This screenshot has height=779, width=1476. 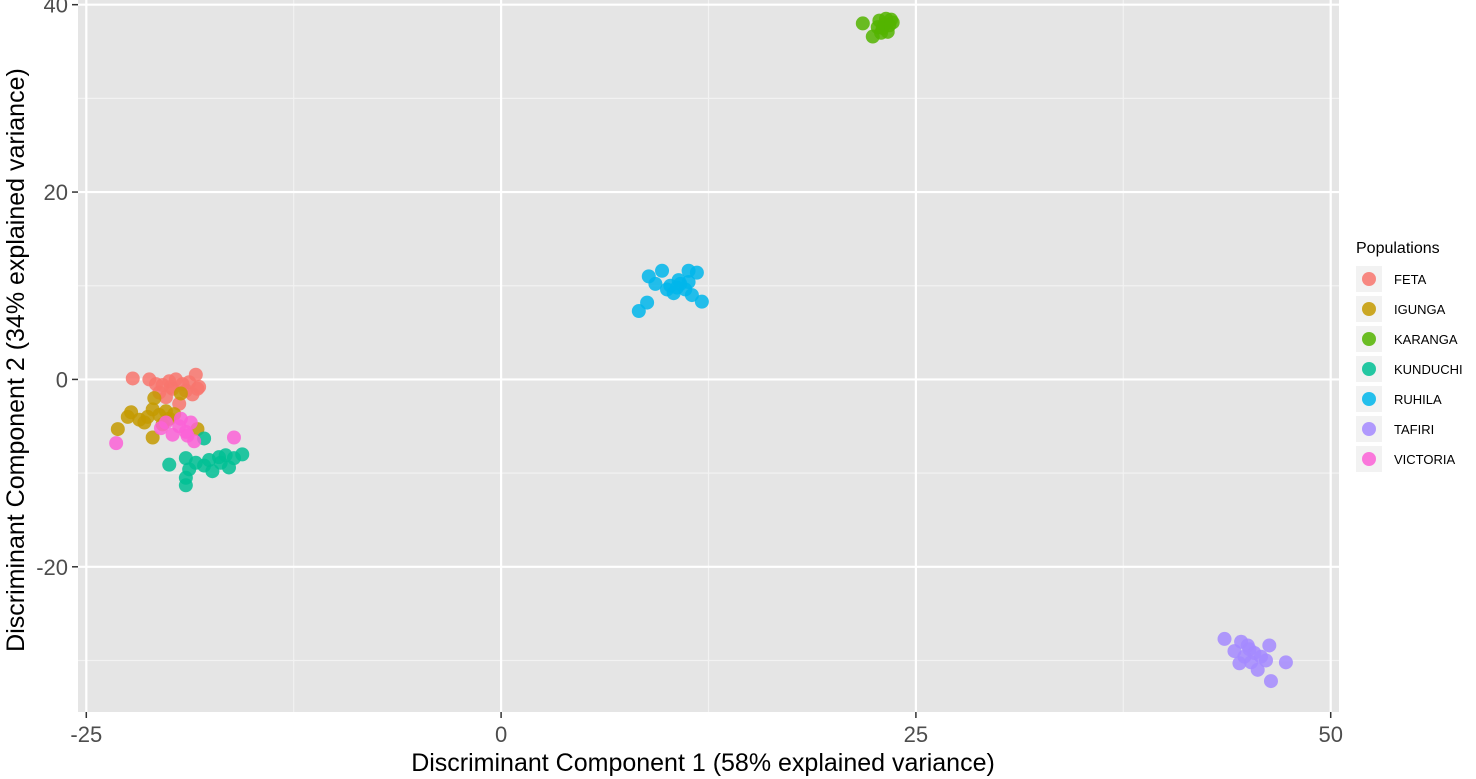 I want to click on legend-label-karanga: KARANGA, so click(x=1426, y=339).